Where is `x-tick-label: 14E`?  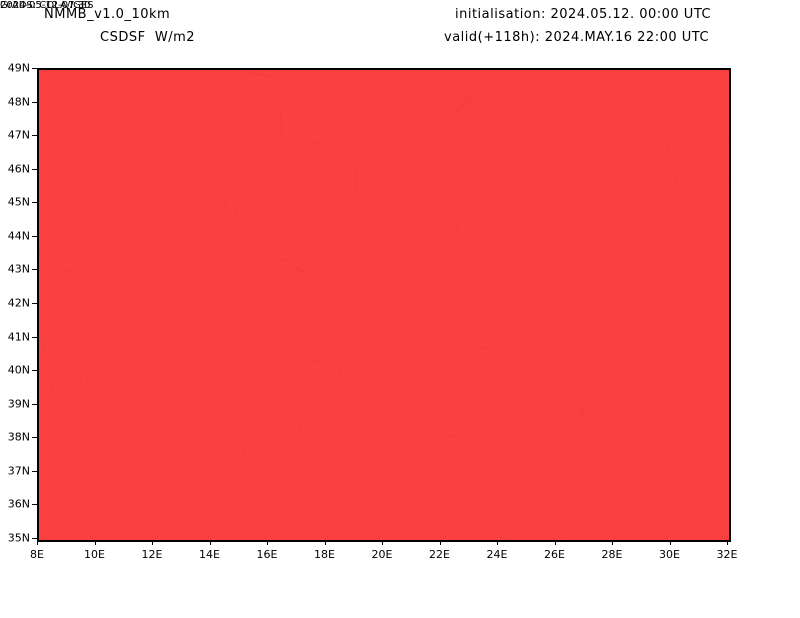 x-tick-label: 14E is located at coordinates (209, 554).